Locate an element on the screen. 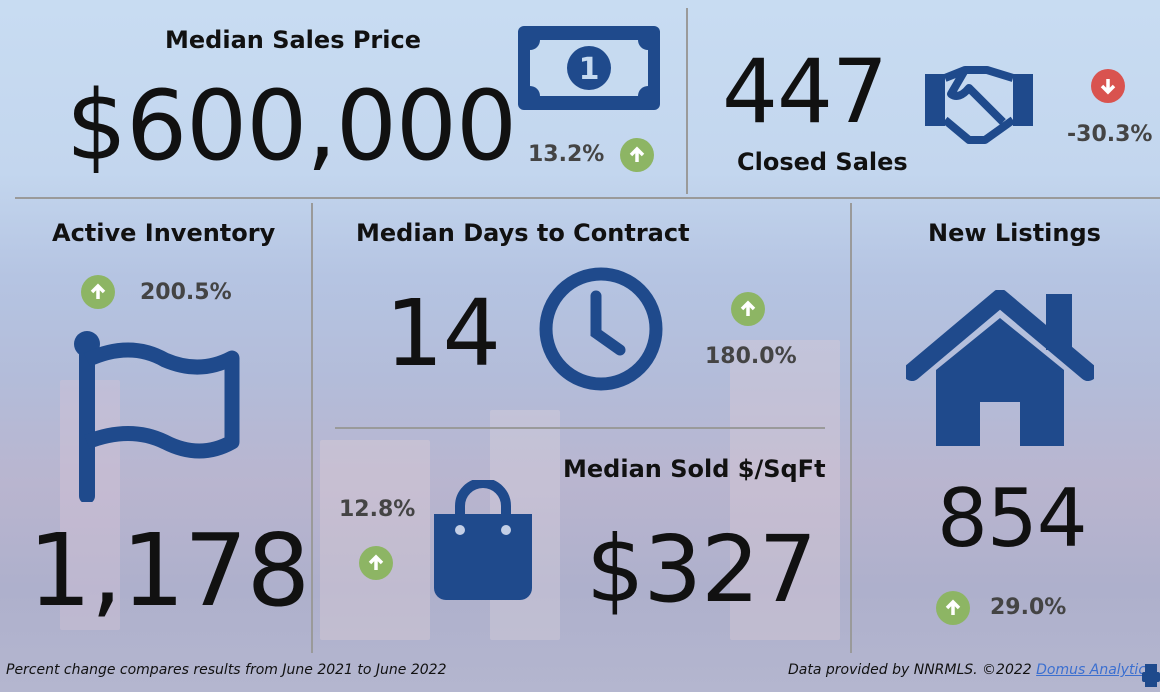  median-sales-price-title: Median Sales Price is located at coordinates (293, 40).